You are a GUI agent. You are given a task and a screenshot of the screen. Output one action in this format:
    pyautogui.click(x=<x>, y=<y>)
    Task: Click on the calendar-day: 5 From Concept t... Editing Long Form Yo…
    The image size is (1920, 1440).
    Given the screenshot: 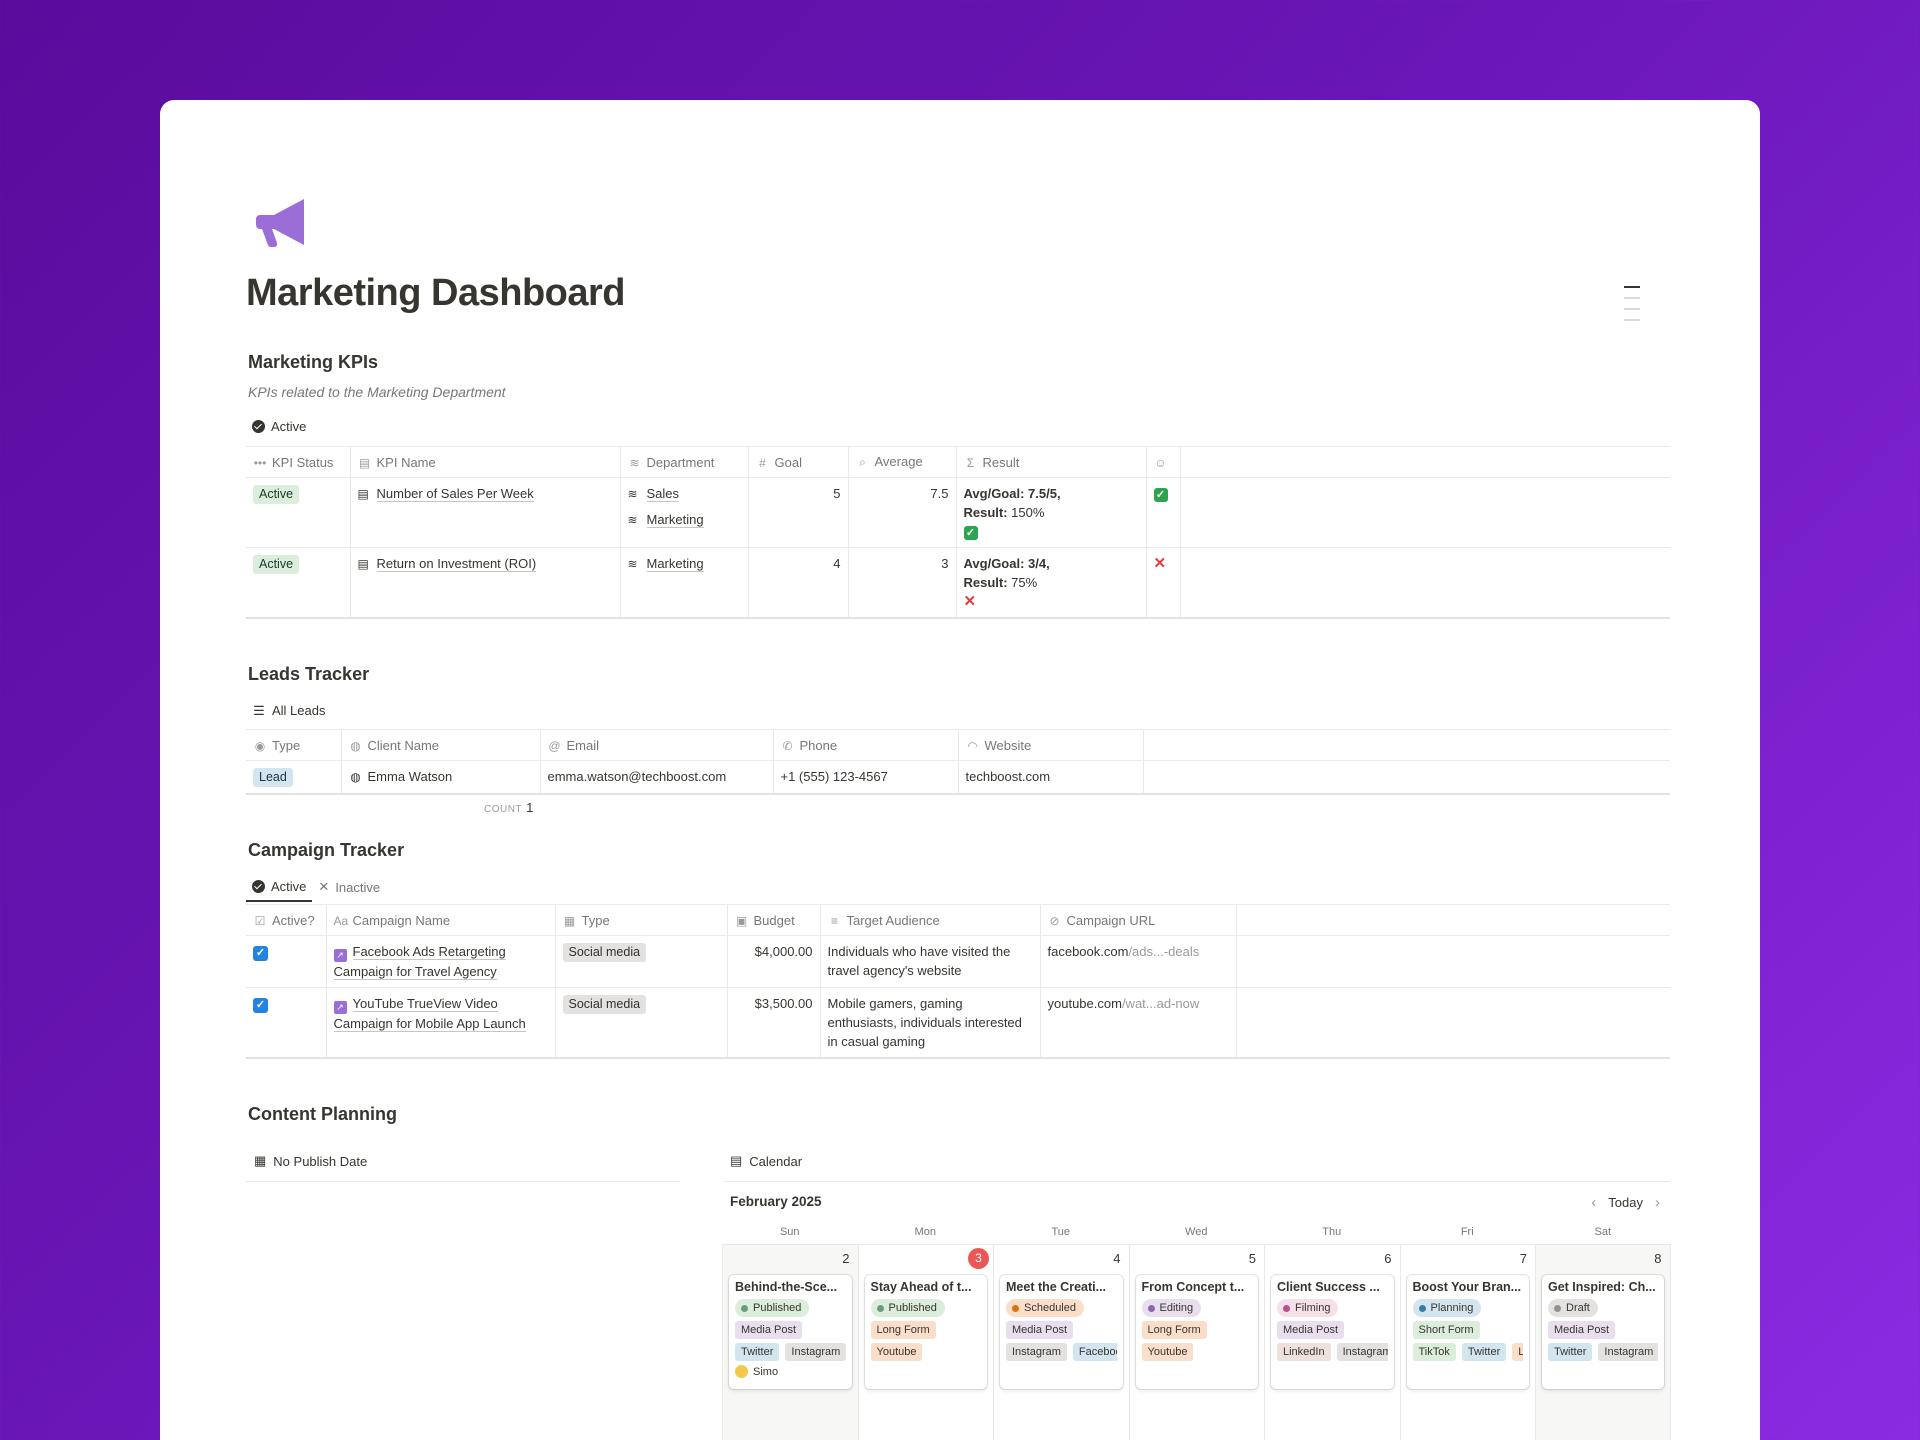 What is the action you would take?
    pyautogui.click(x=1196, y=1342)
    